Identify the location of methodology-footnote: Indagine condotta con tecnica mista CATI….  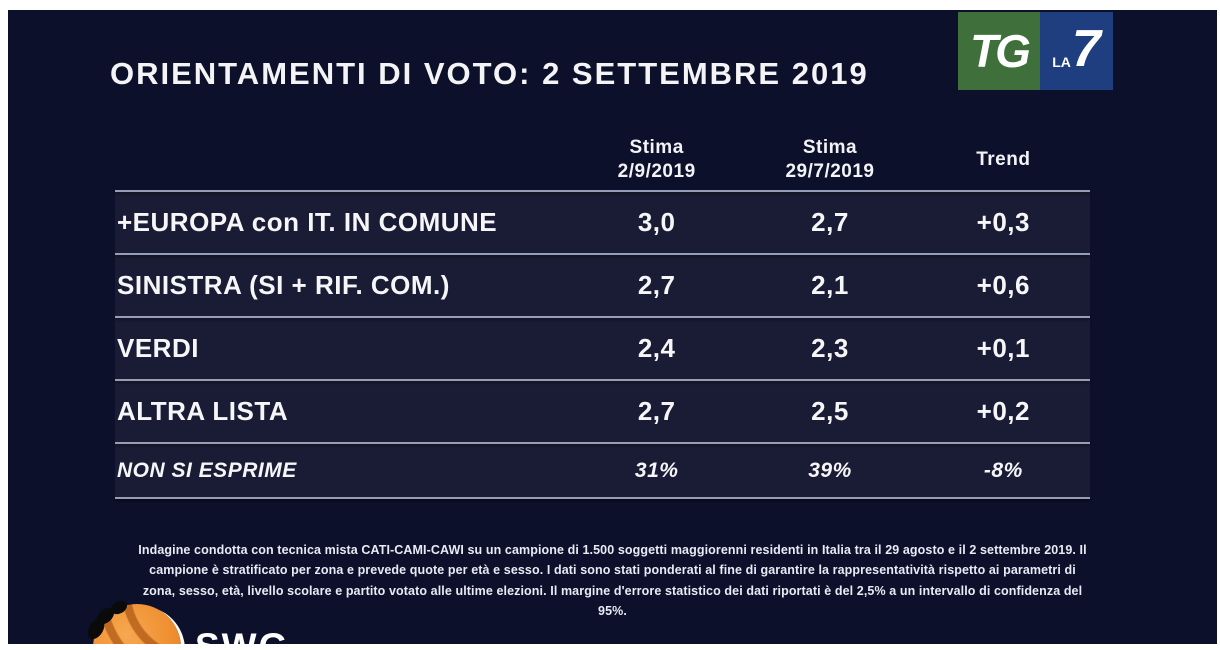
(612, 580).